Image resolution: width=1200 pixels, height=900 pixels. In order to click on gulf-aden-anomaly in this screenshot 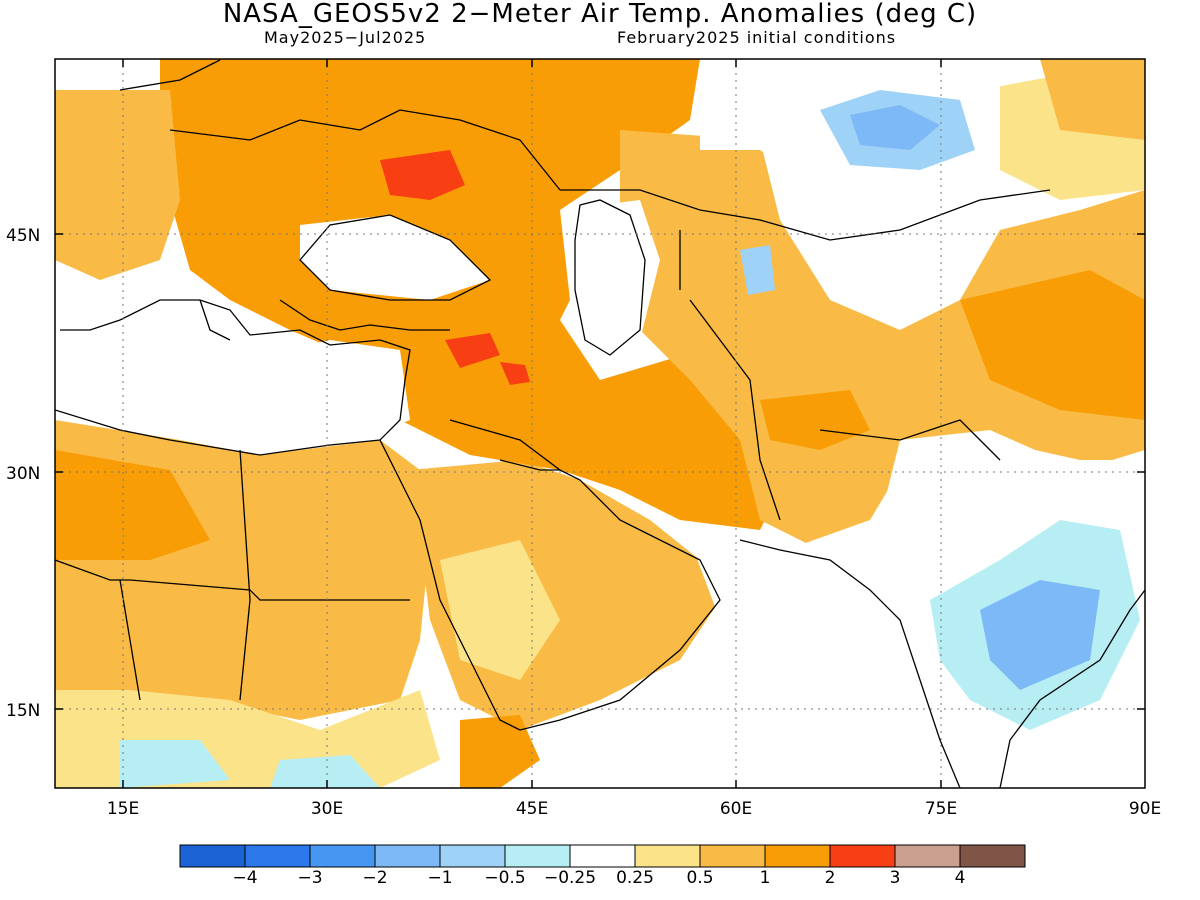, I will do `click(500, 751)`.